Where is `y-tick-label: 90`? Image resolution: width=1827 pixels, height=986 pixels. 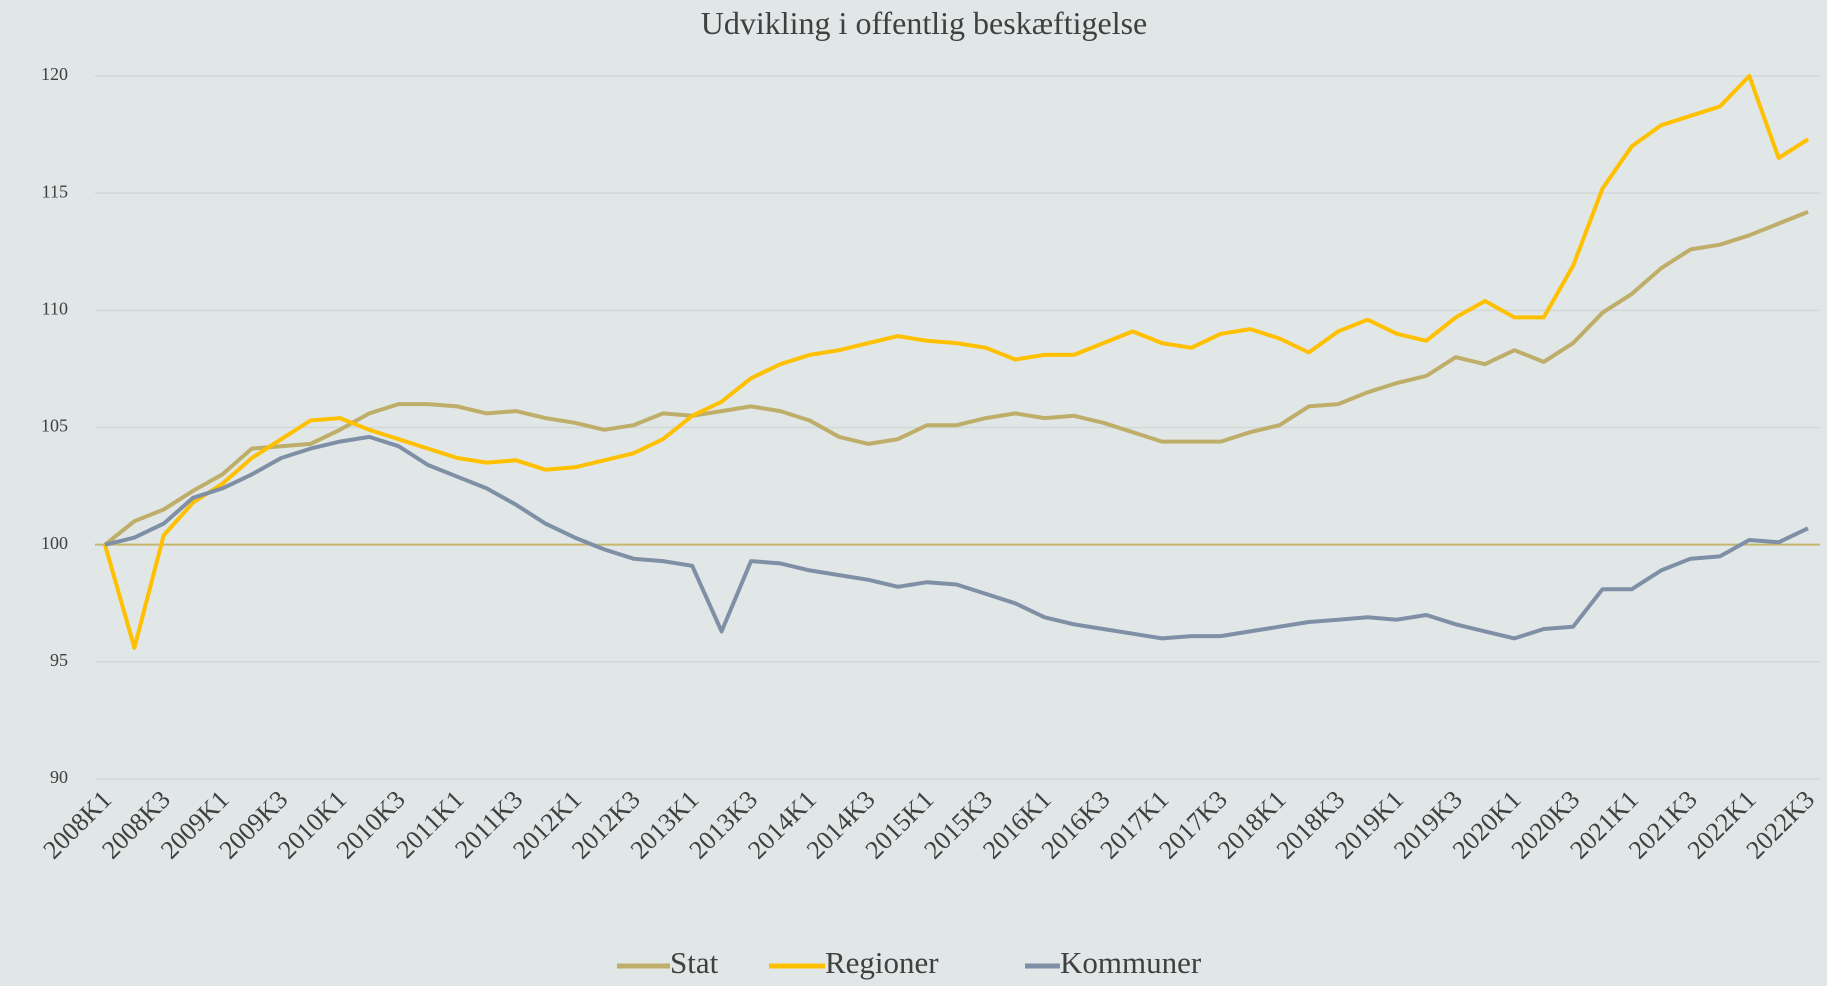
y-tick-label: 90 is located at coordinates (59, 777).